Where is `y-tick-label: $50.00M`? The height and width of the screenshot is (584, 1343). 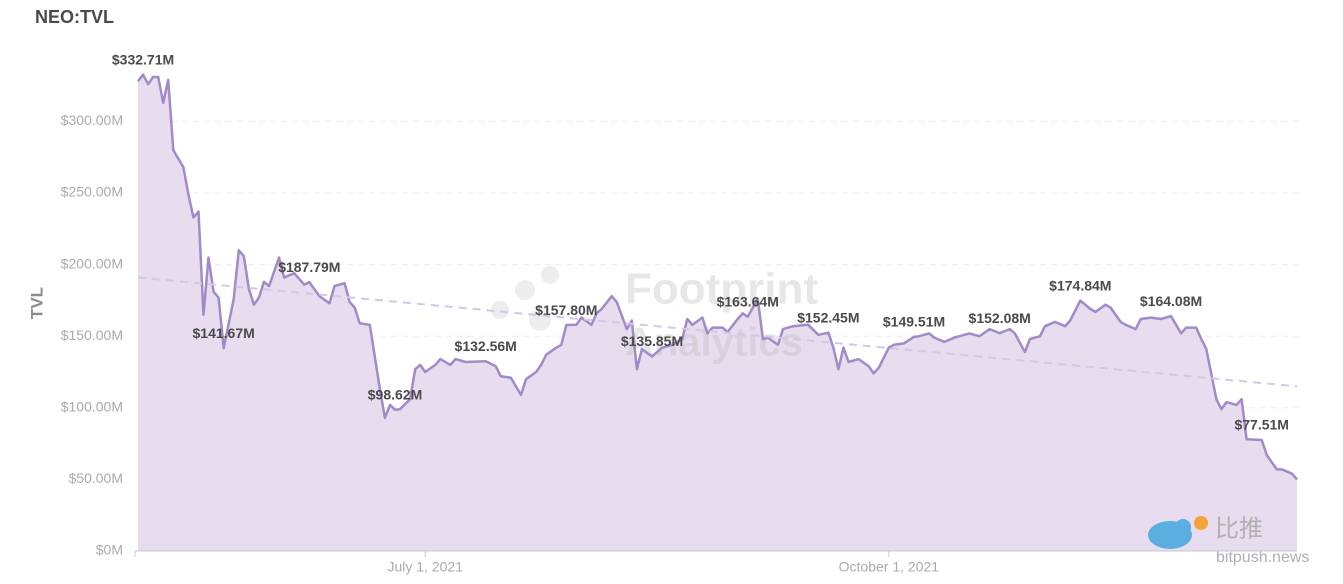
y-tick-label: $50.00M is located at coordinates (96, 478).